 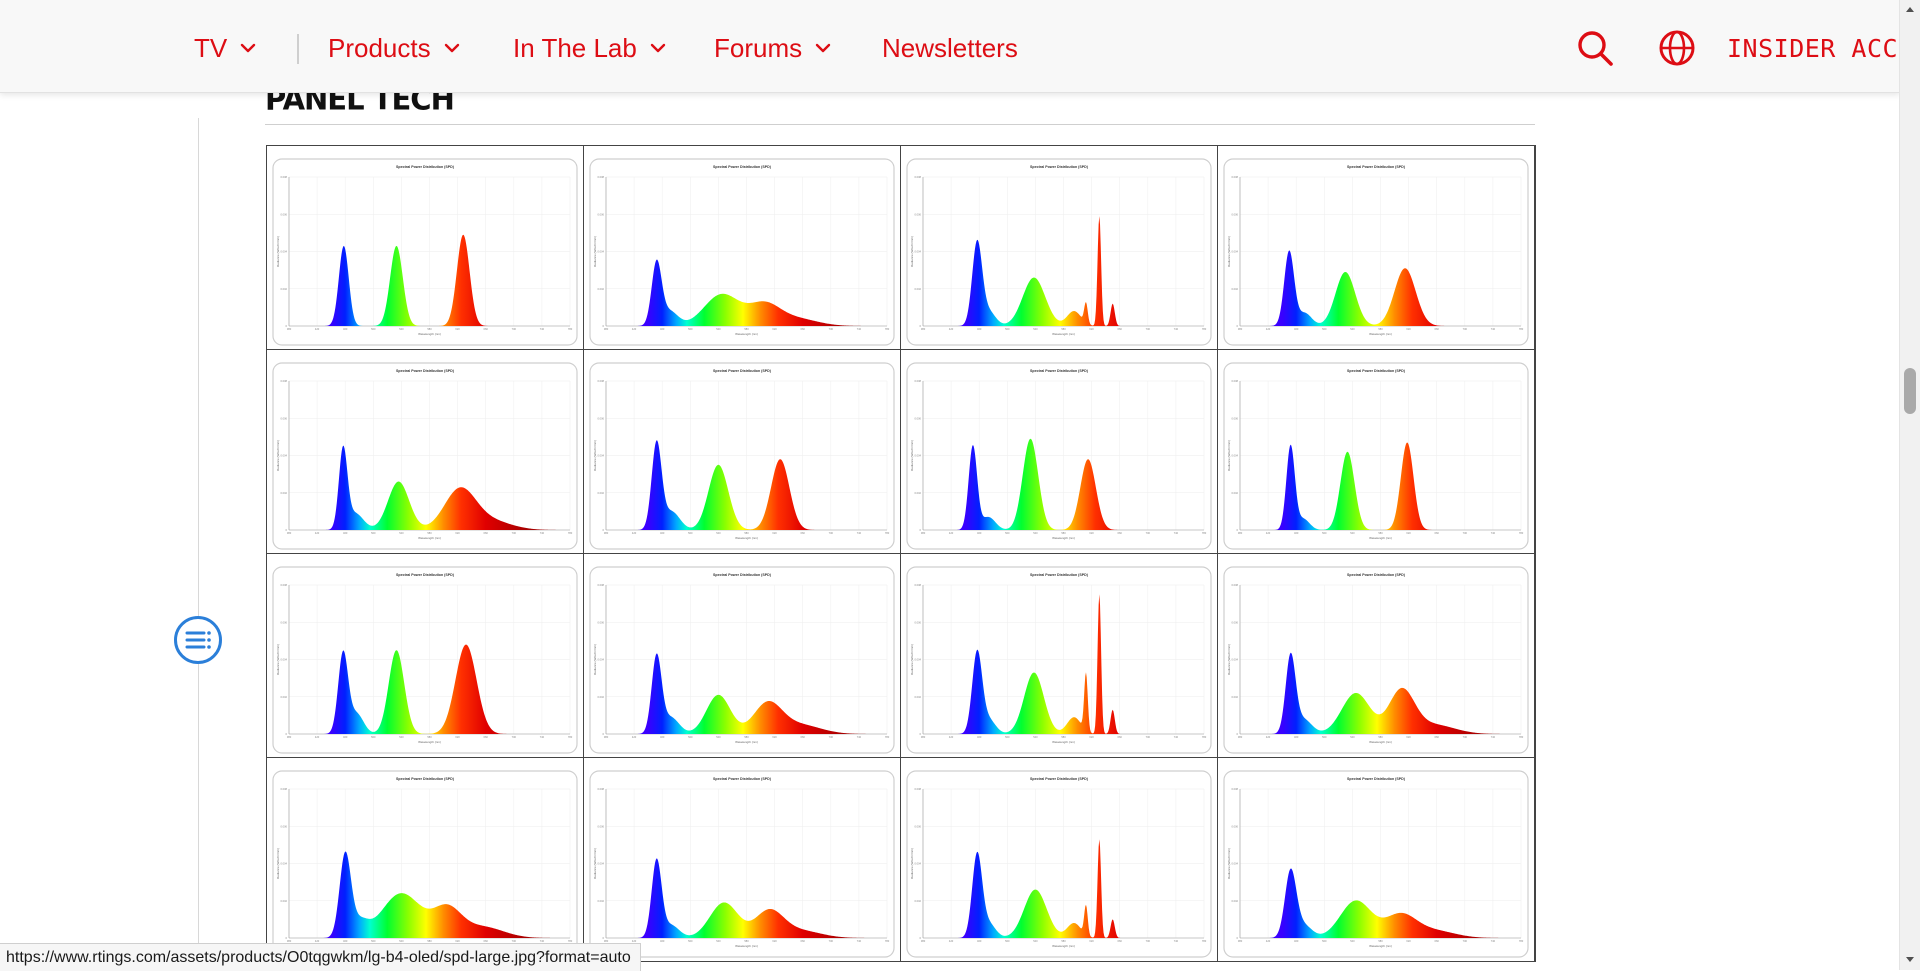 I want to click on table-of-contents-button, so click(x=198, y=640).